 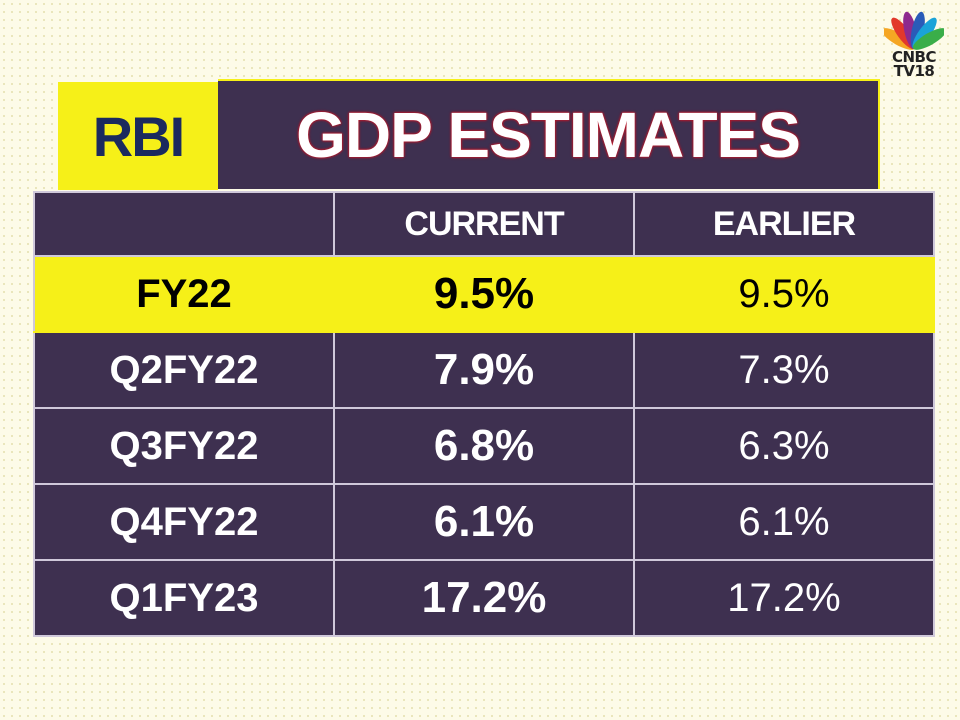 What do you see at coordinates (784, 370) in the screenshot?
I see `earlier-value: 7.3%` at bounding box center [784, 370].